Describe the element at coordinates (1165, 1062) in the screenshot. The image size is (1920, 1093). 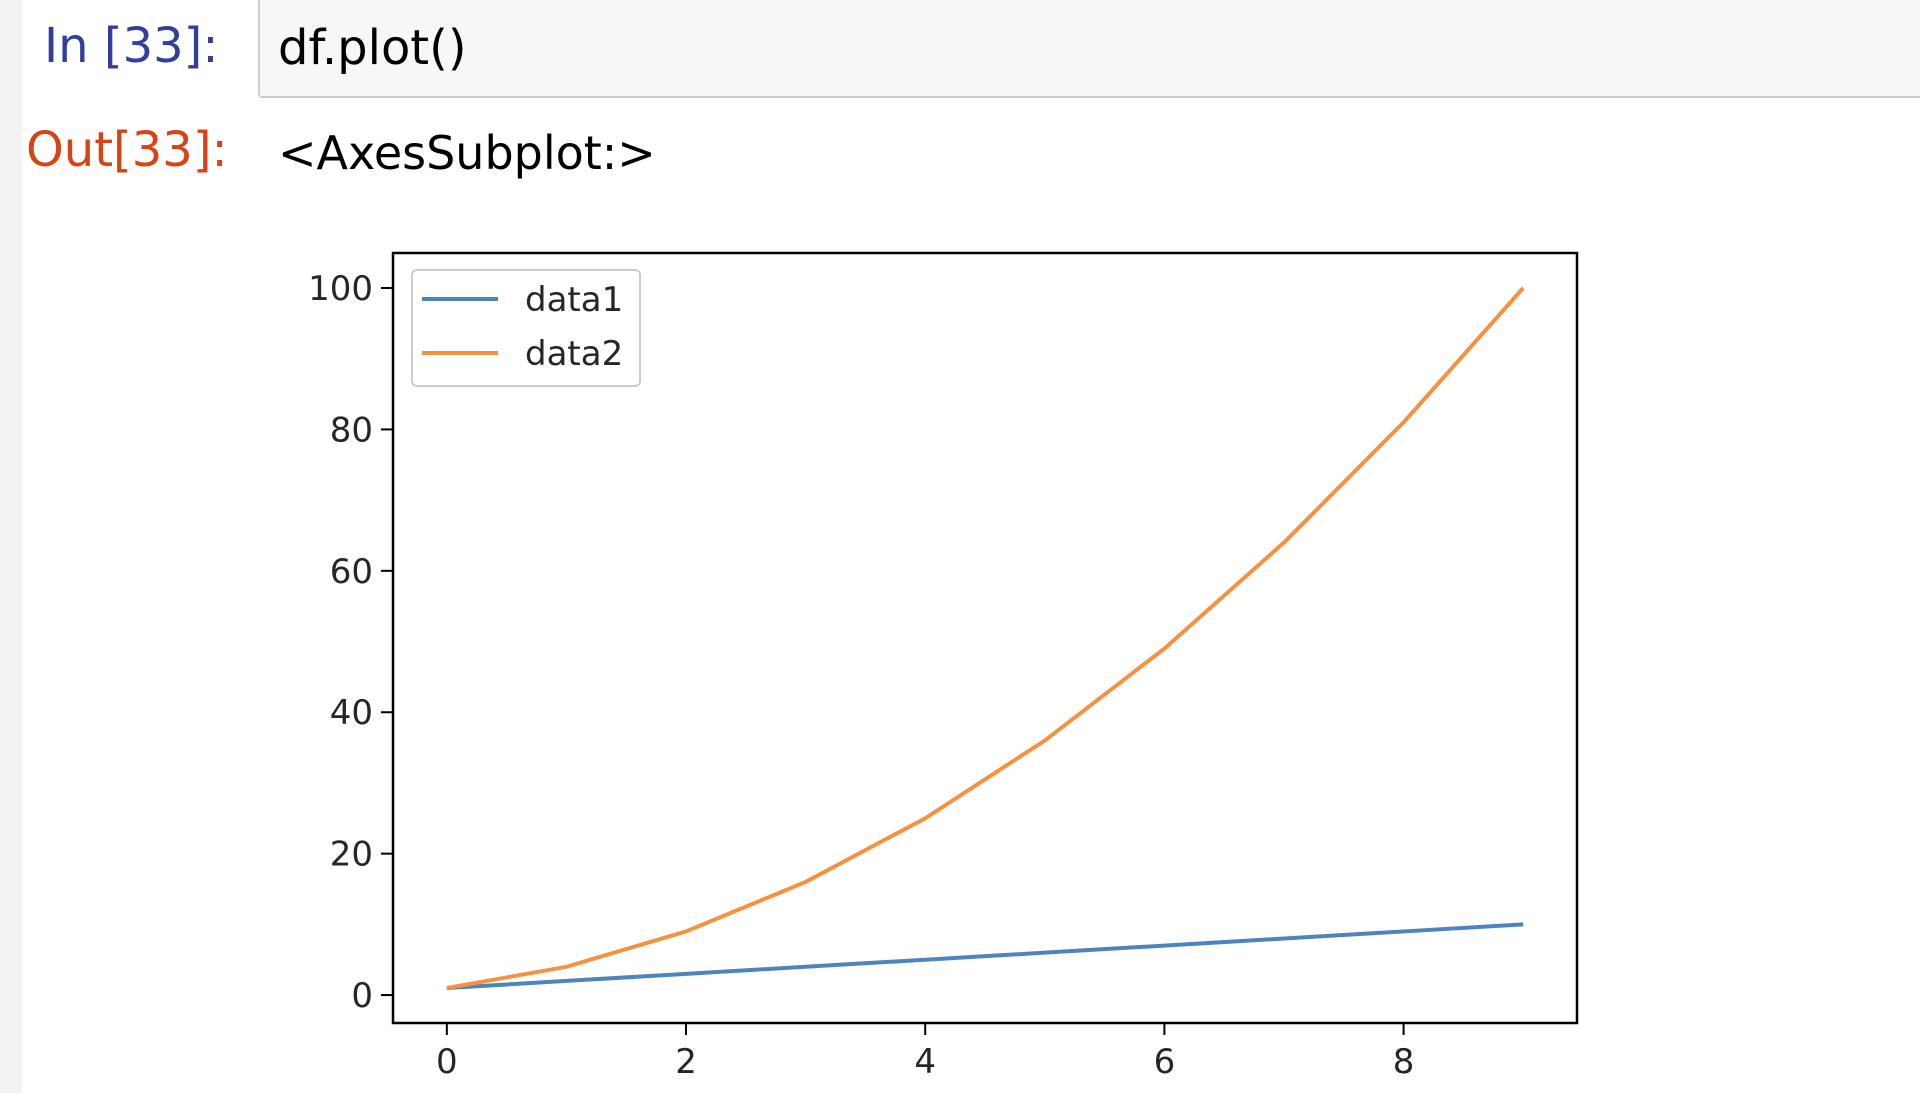
I see `x-tick-label: 6` at that location.